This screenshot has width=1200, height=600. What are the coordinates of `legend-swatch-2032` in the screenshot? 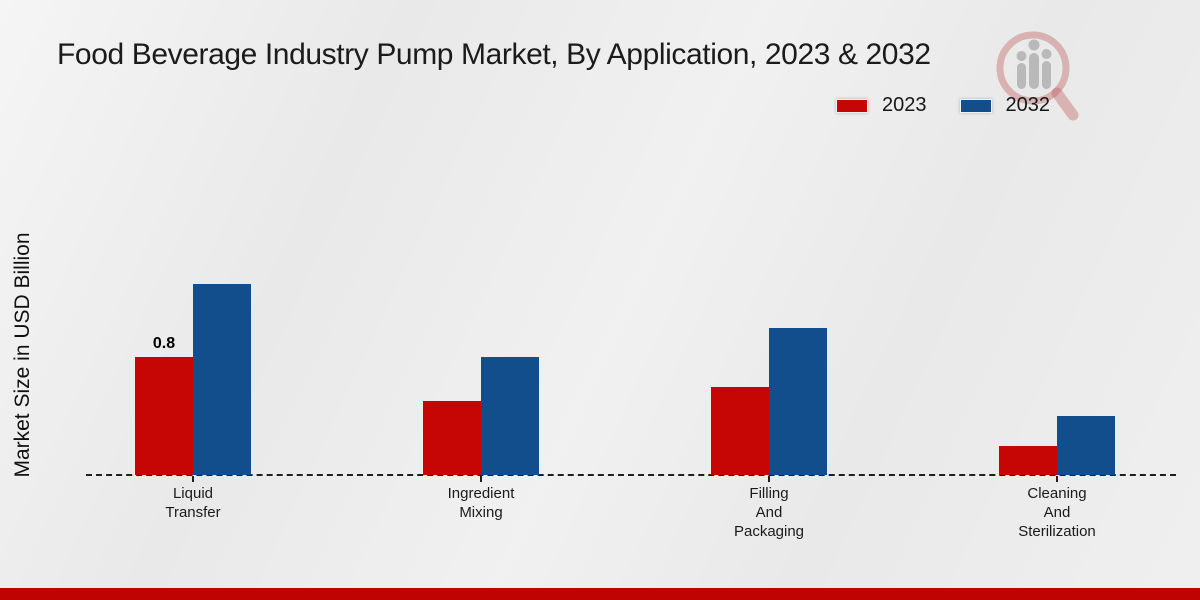 It's located at (975, 105).